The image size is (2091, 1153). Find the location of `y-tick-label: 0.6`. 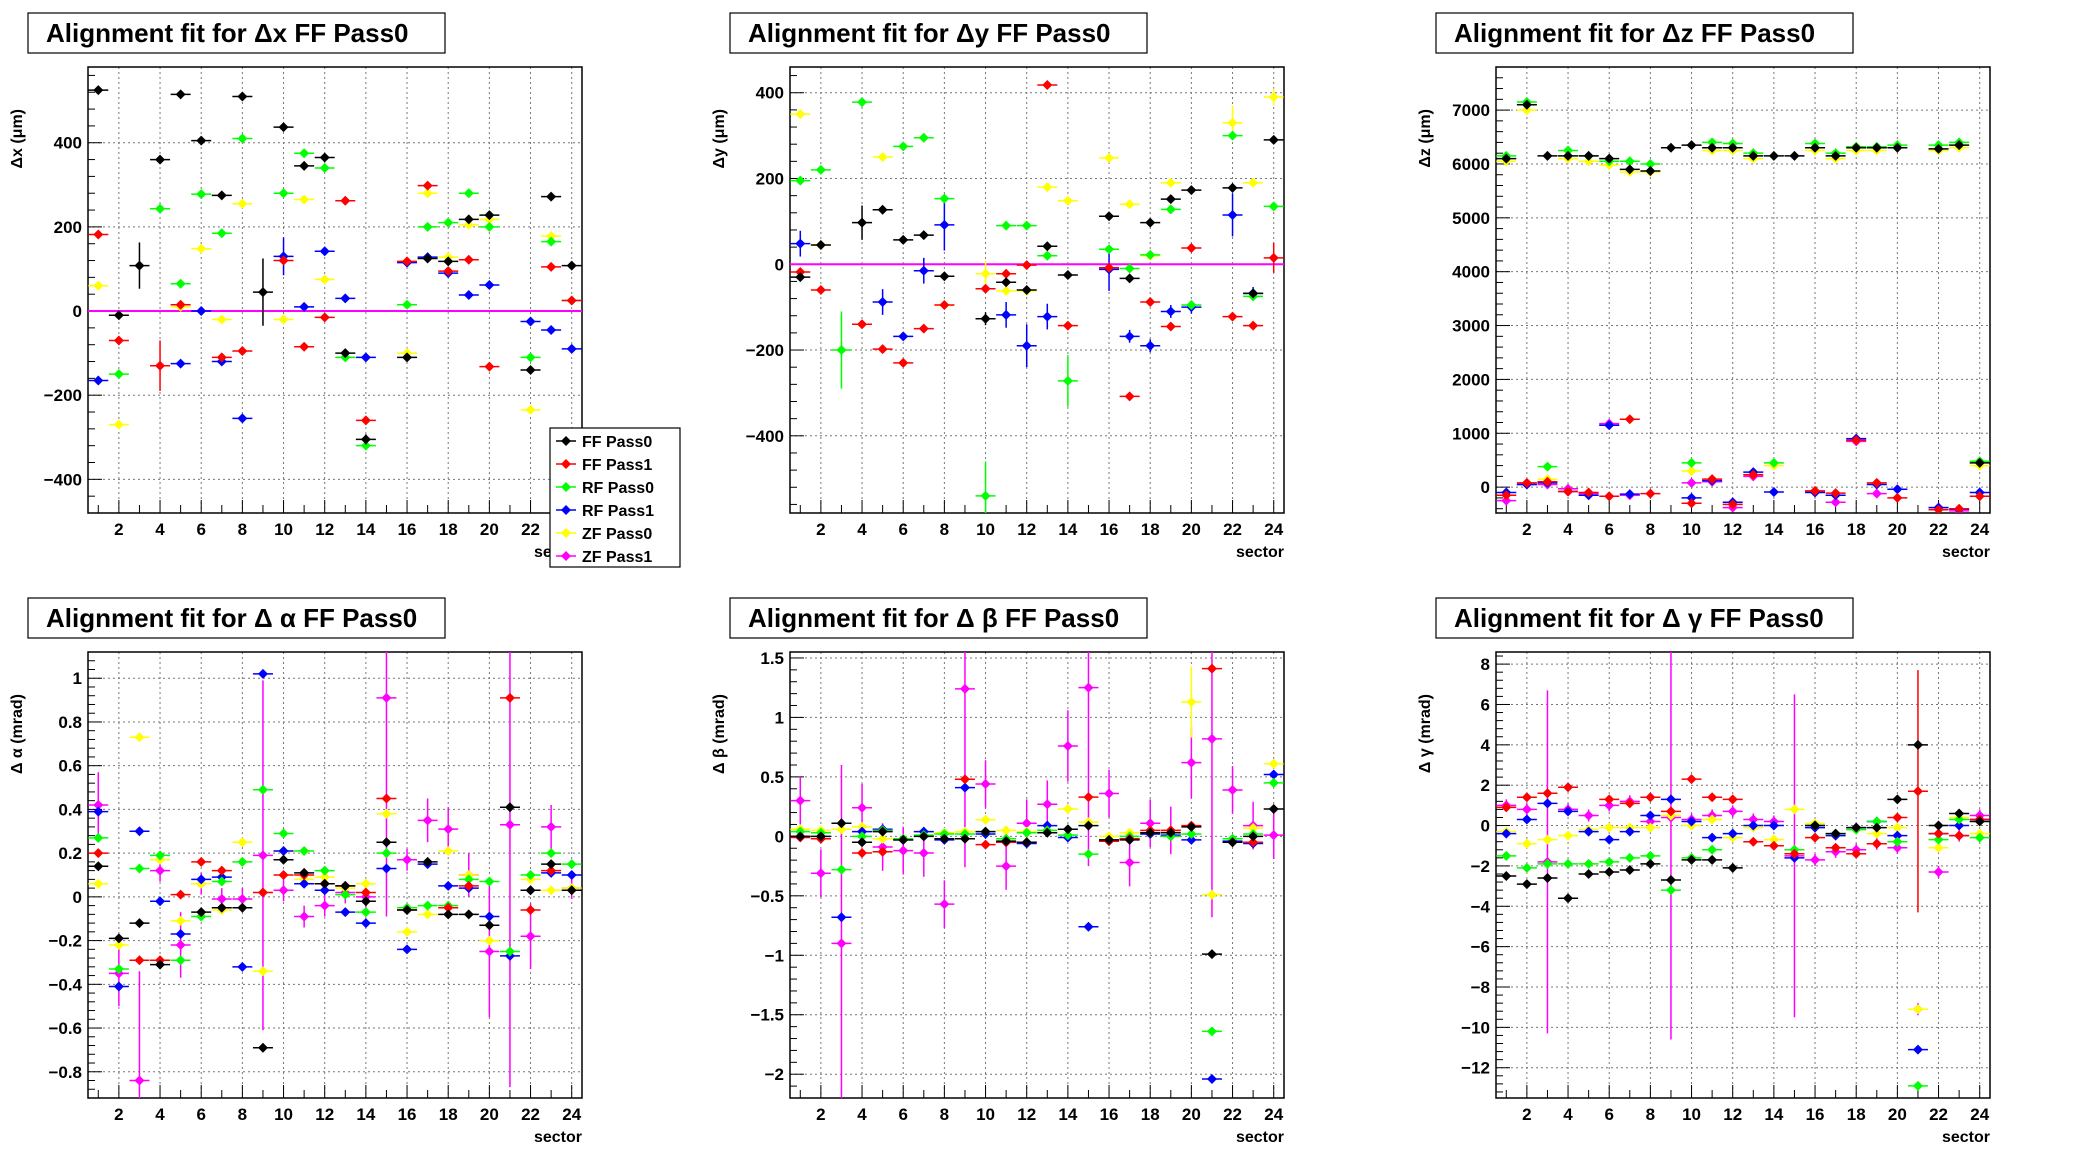

y-tick-label: 0.6 is located at coordinates (70, 766).